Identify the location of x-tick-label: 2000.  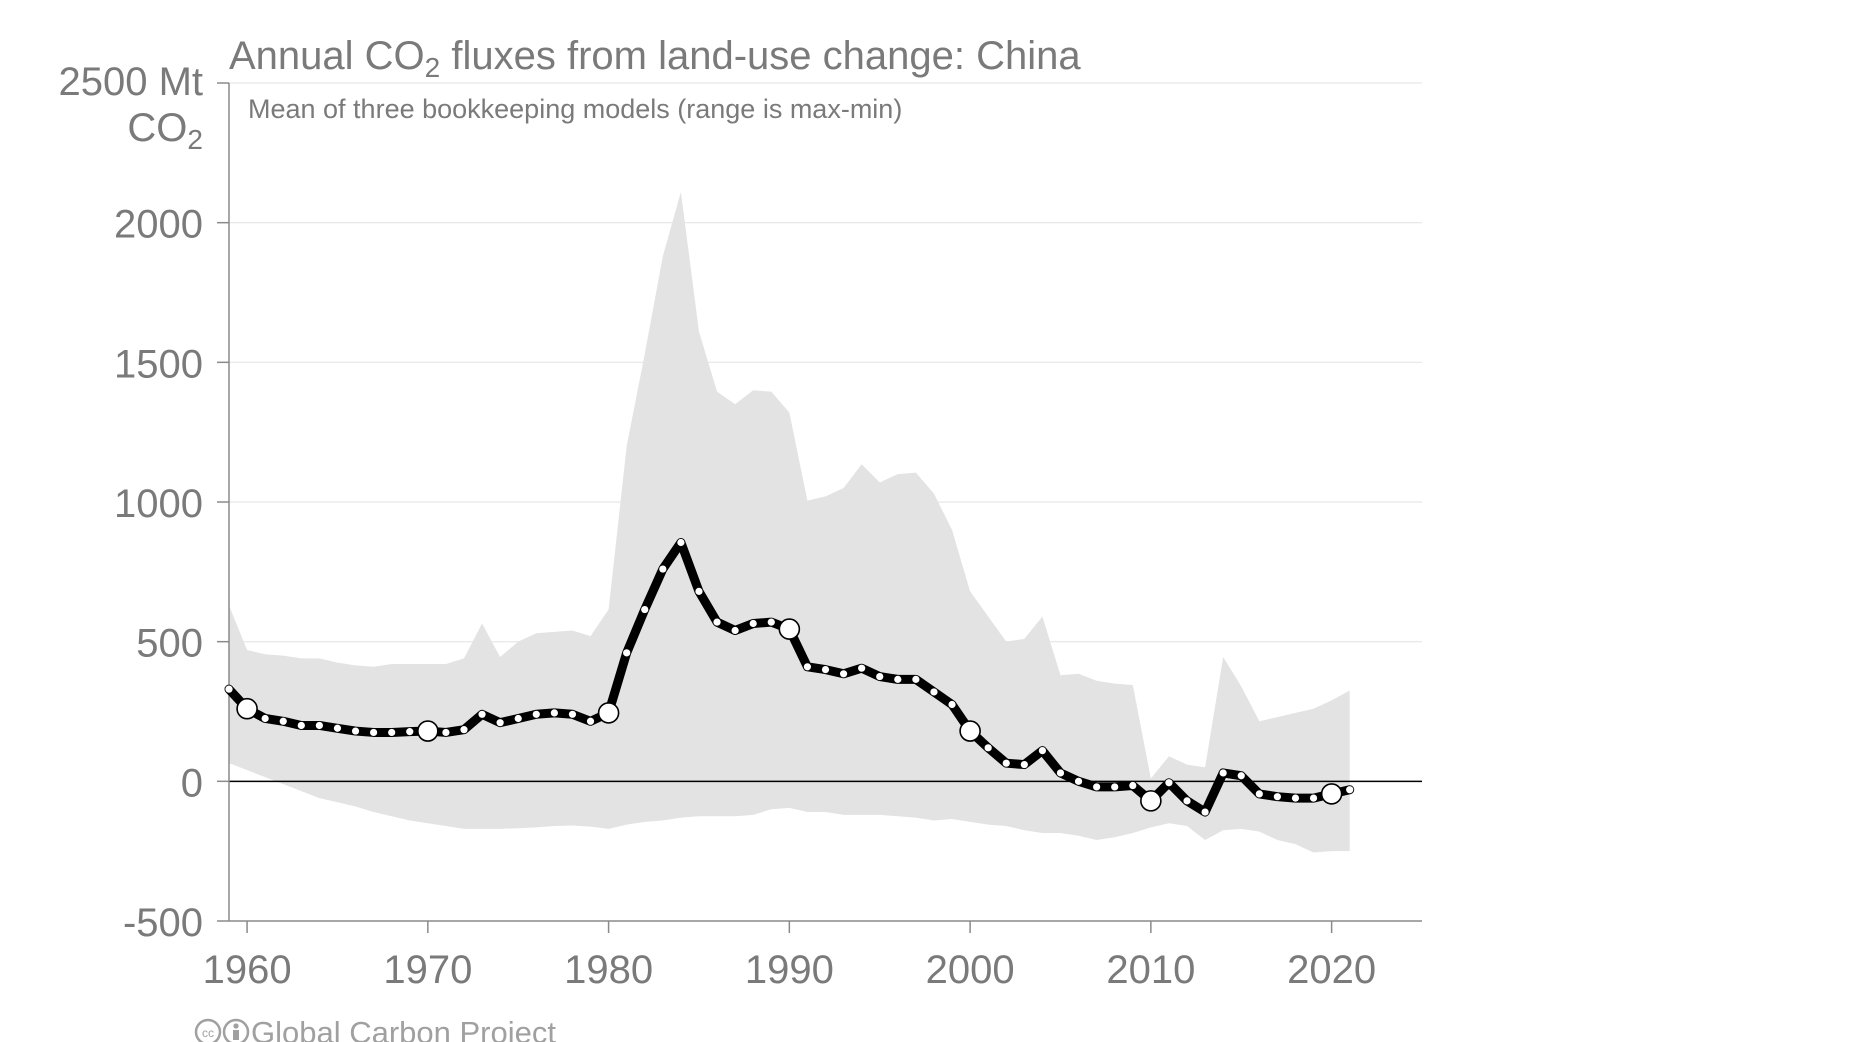
(970, 970).